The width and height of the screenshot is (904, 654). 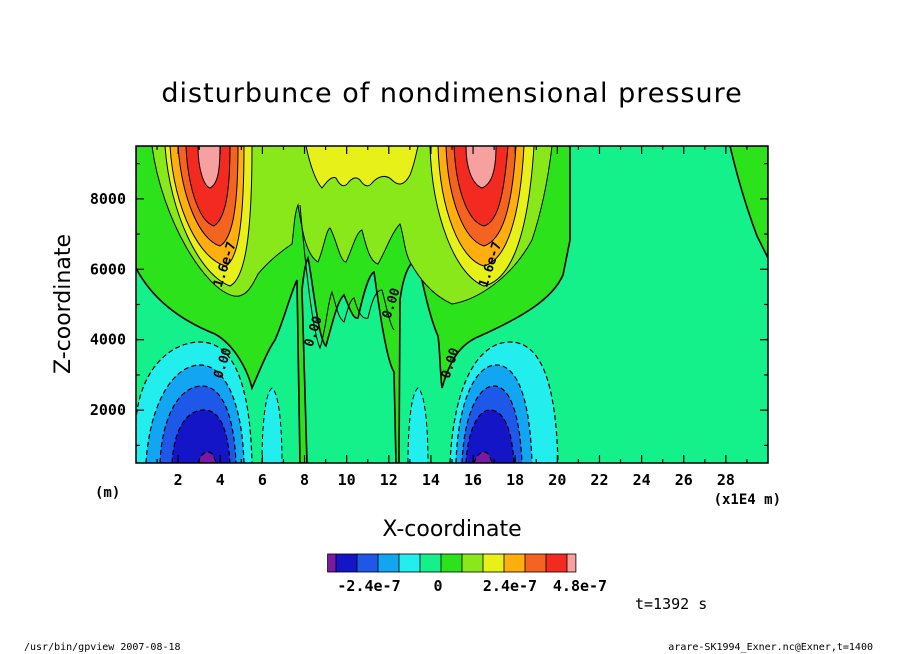 What do you see at coordinates (472, 586) in the screenshot?
I see `colorbar-labels: -2.4e-7 0 2.4e-7 4.8e-7` at bounding box center [472, 586].